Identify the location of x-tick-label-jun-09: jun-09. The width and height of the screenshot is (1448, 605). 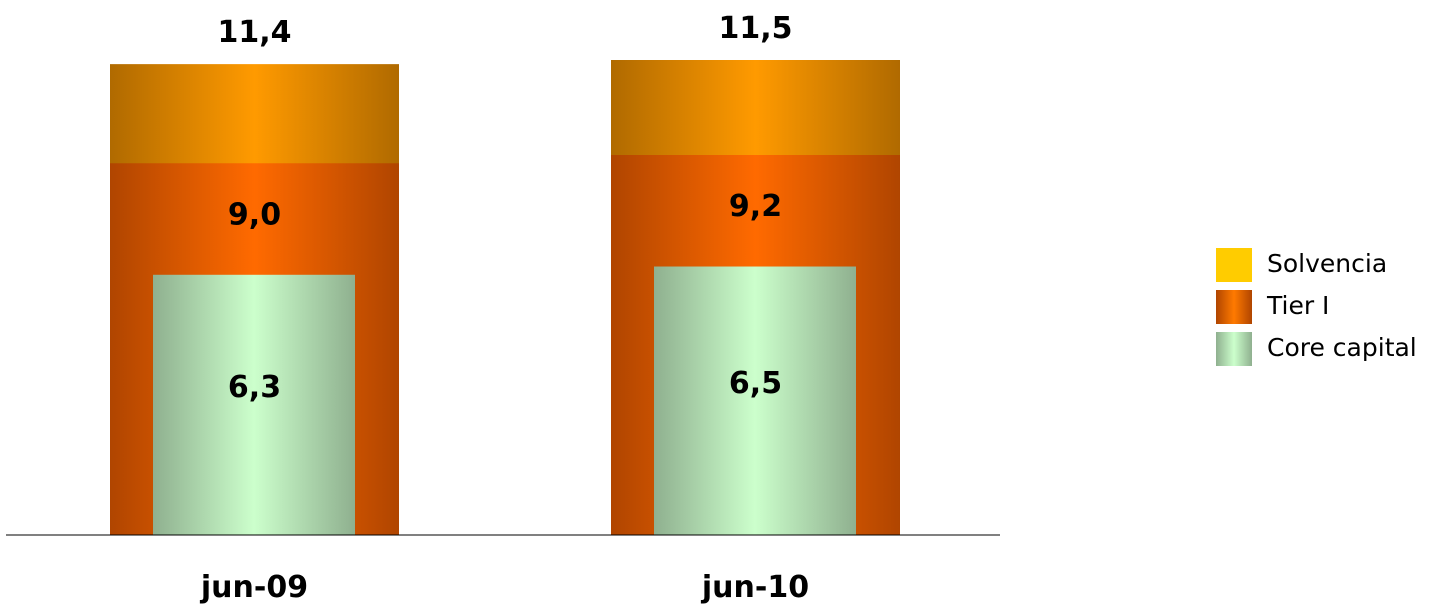
(254, 587).